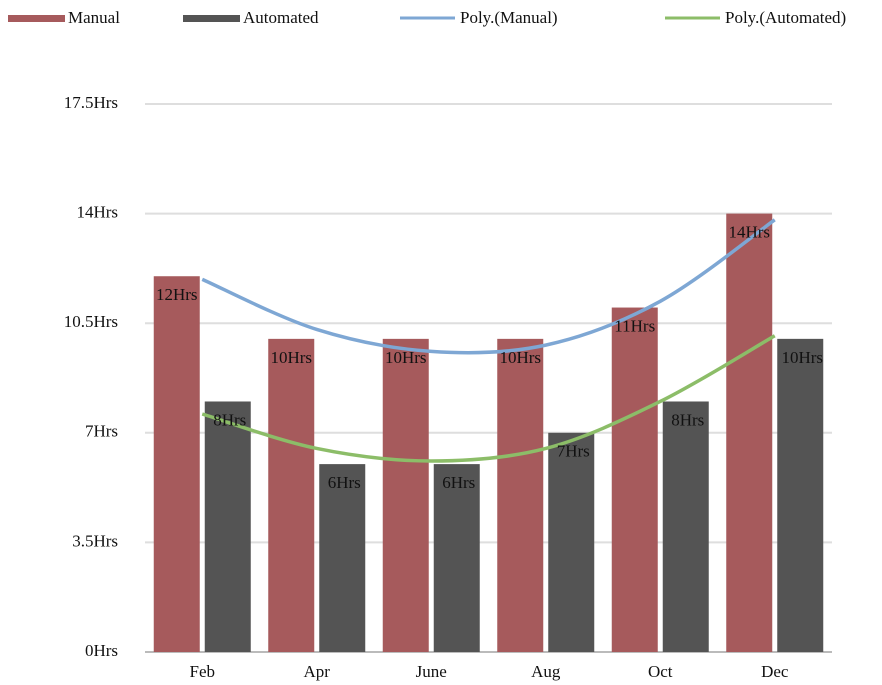 This screenshot has height=685, width=882. What do you see at coordinates (431, 671) in the screenshot?
I see `x-tick-label: June` at bounding box center [431, 671].